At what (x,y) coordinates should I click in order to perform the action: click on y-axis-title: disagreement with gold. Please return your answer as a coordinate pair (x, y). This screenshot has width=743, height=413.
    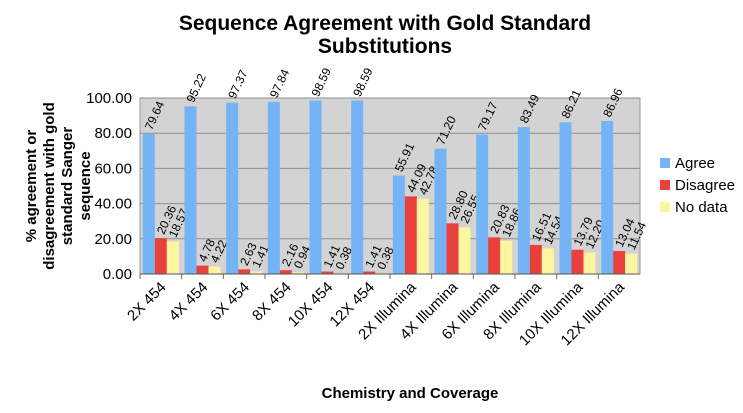
    Looking at the image, I should click on (49, 186).